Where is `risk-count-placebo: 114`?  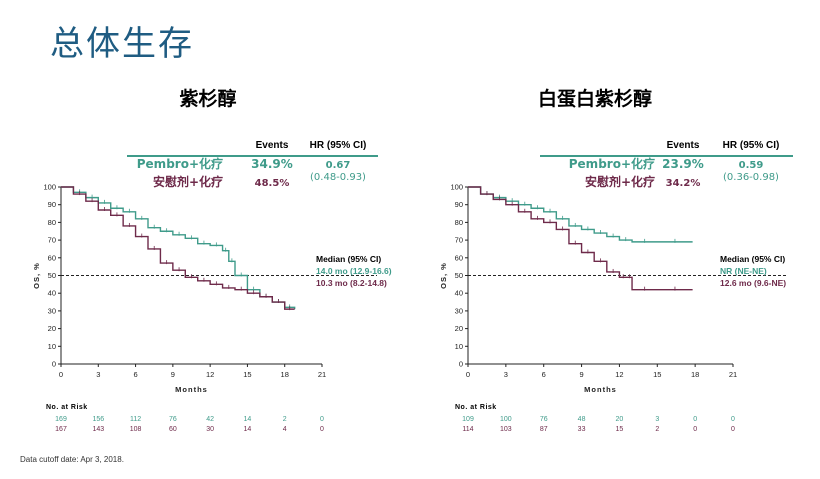
risk-count-placebo: 114 is located at coordinates (467, 429).